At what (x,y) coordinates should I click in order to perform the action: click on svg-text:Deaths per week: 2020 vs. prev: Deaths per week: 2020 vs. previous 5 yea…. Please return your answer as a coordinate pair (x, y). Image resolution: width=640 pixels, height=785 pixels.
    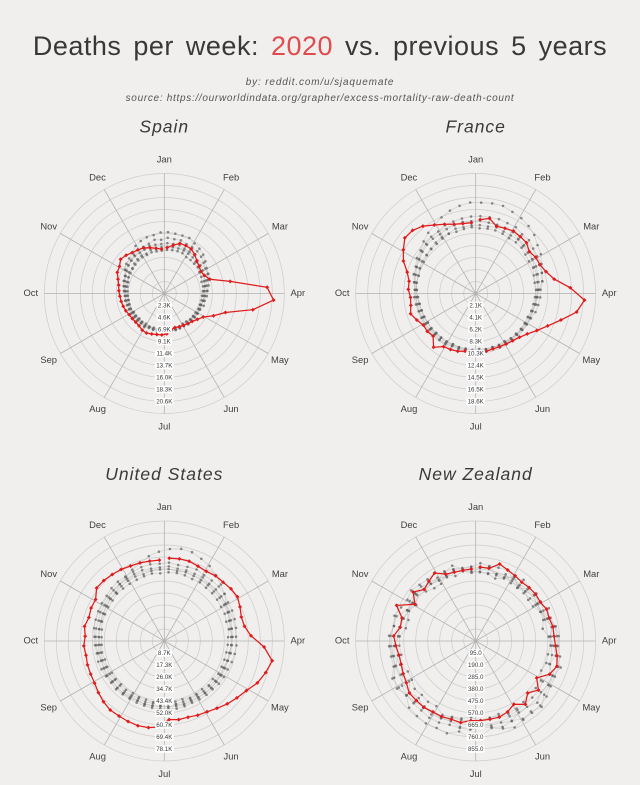
    Looking at the image, I should click on (320, 46).